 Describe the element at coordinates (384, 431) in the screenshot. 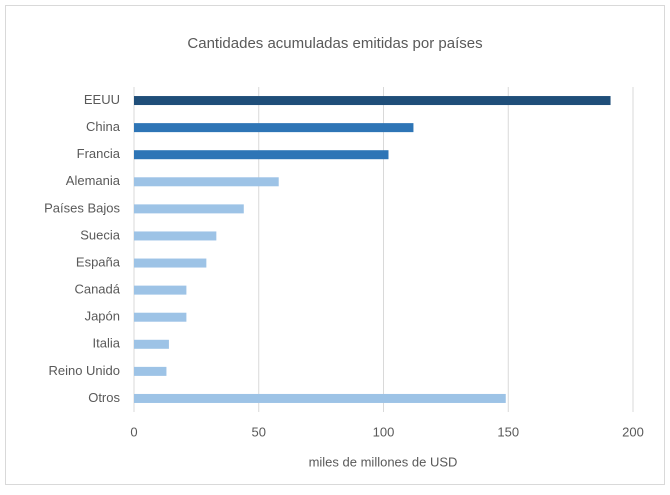

I see `x-tick-label: 100` at that location.